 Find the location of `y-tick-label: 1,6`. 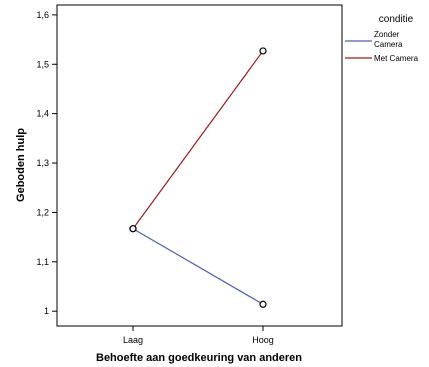

y-tick-label: 1,6 is located at coordinates (42, 15).